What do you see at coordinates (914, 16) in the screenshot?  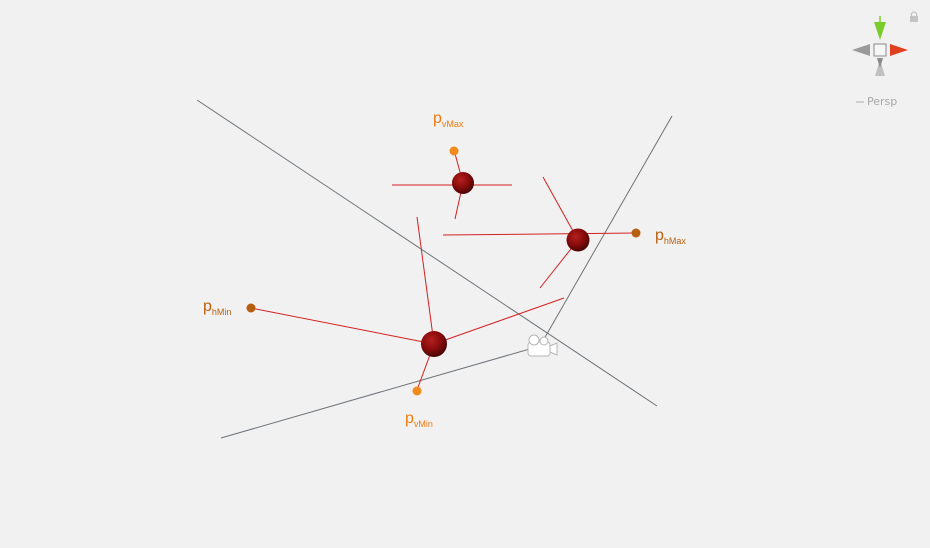 I see `lock-icon` at bounding box center [914, 16].